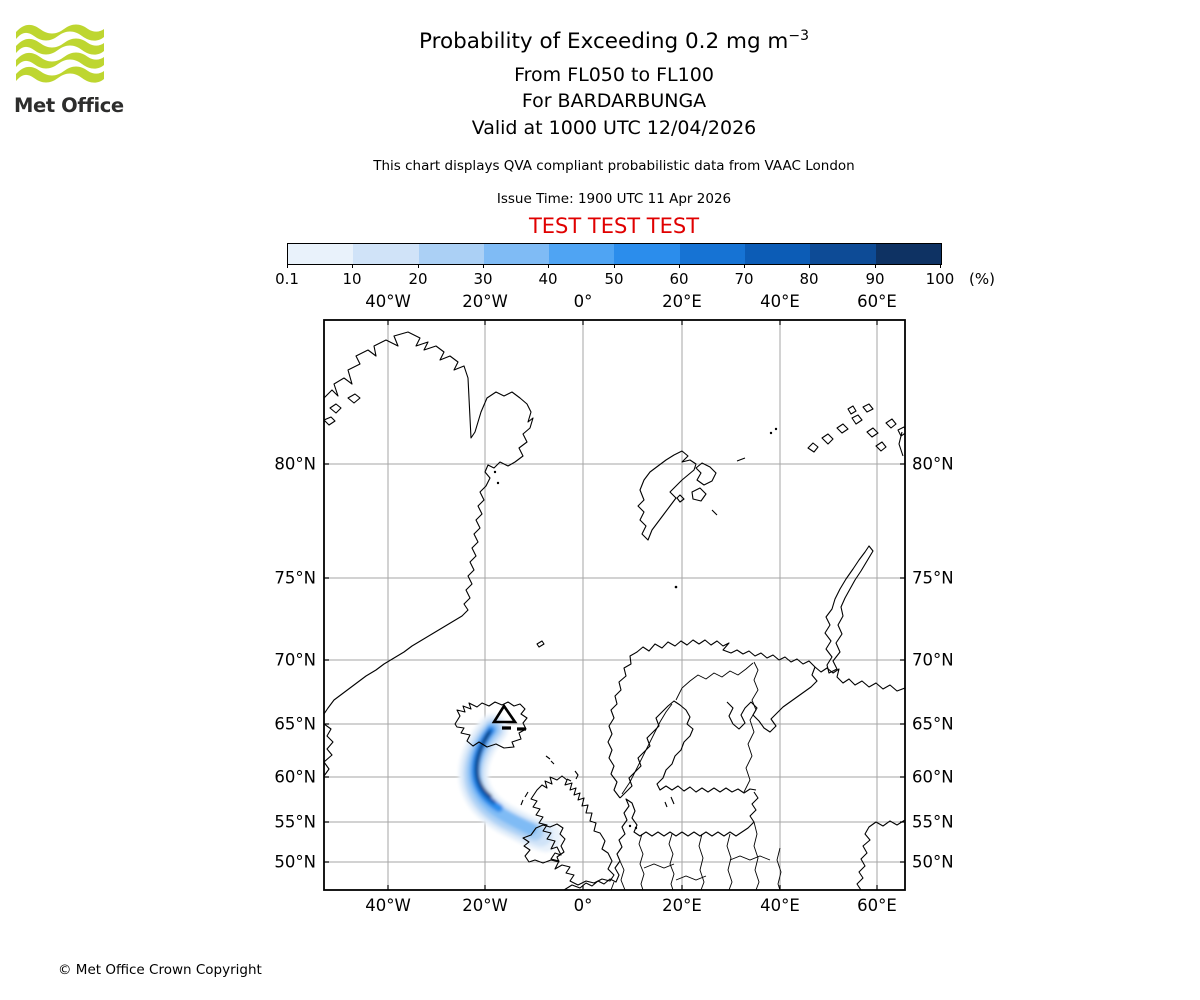 Image resolution: width=1200 pixels, height=1000 pixels. What do you see at coordinates (691, 495) in the screenshot?
I see `svalbard-coast` at bounding box center [691, 495].